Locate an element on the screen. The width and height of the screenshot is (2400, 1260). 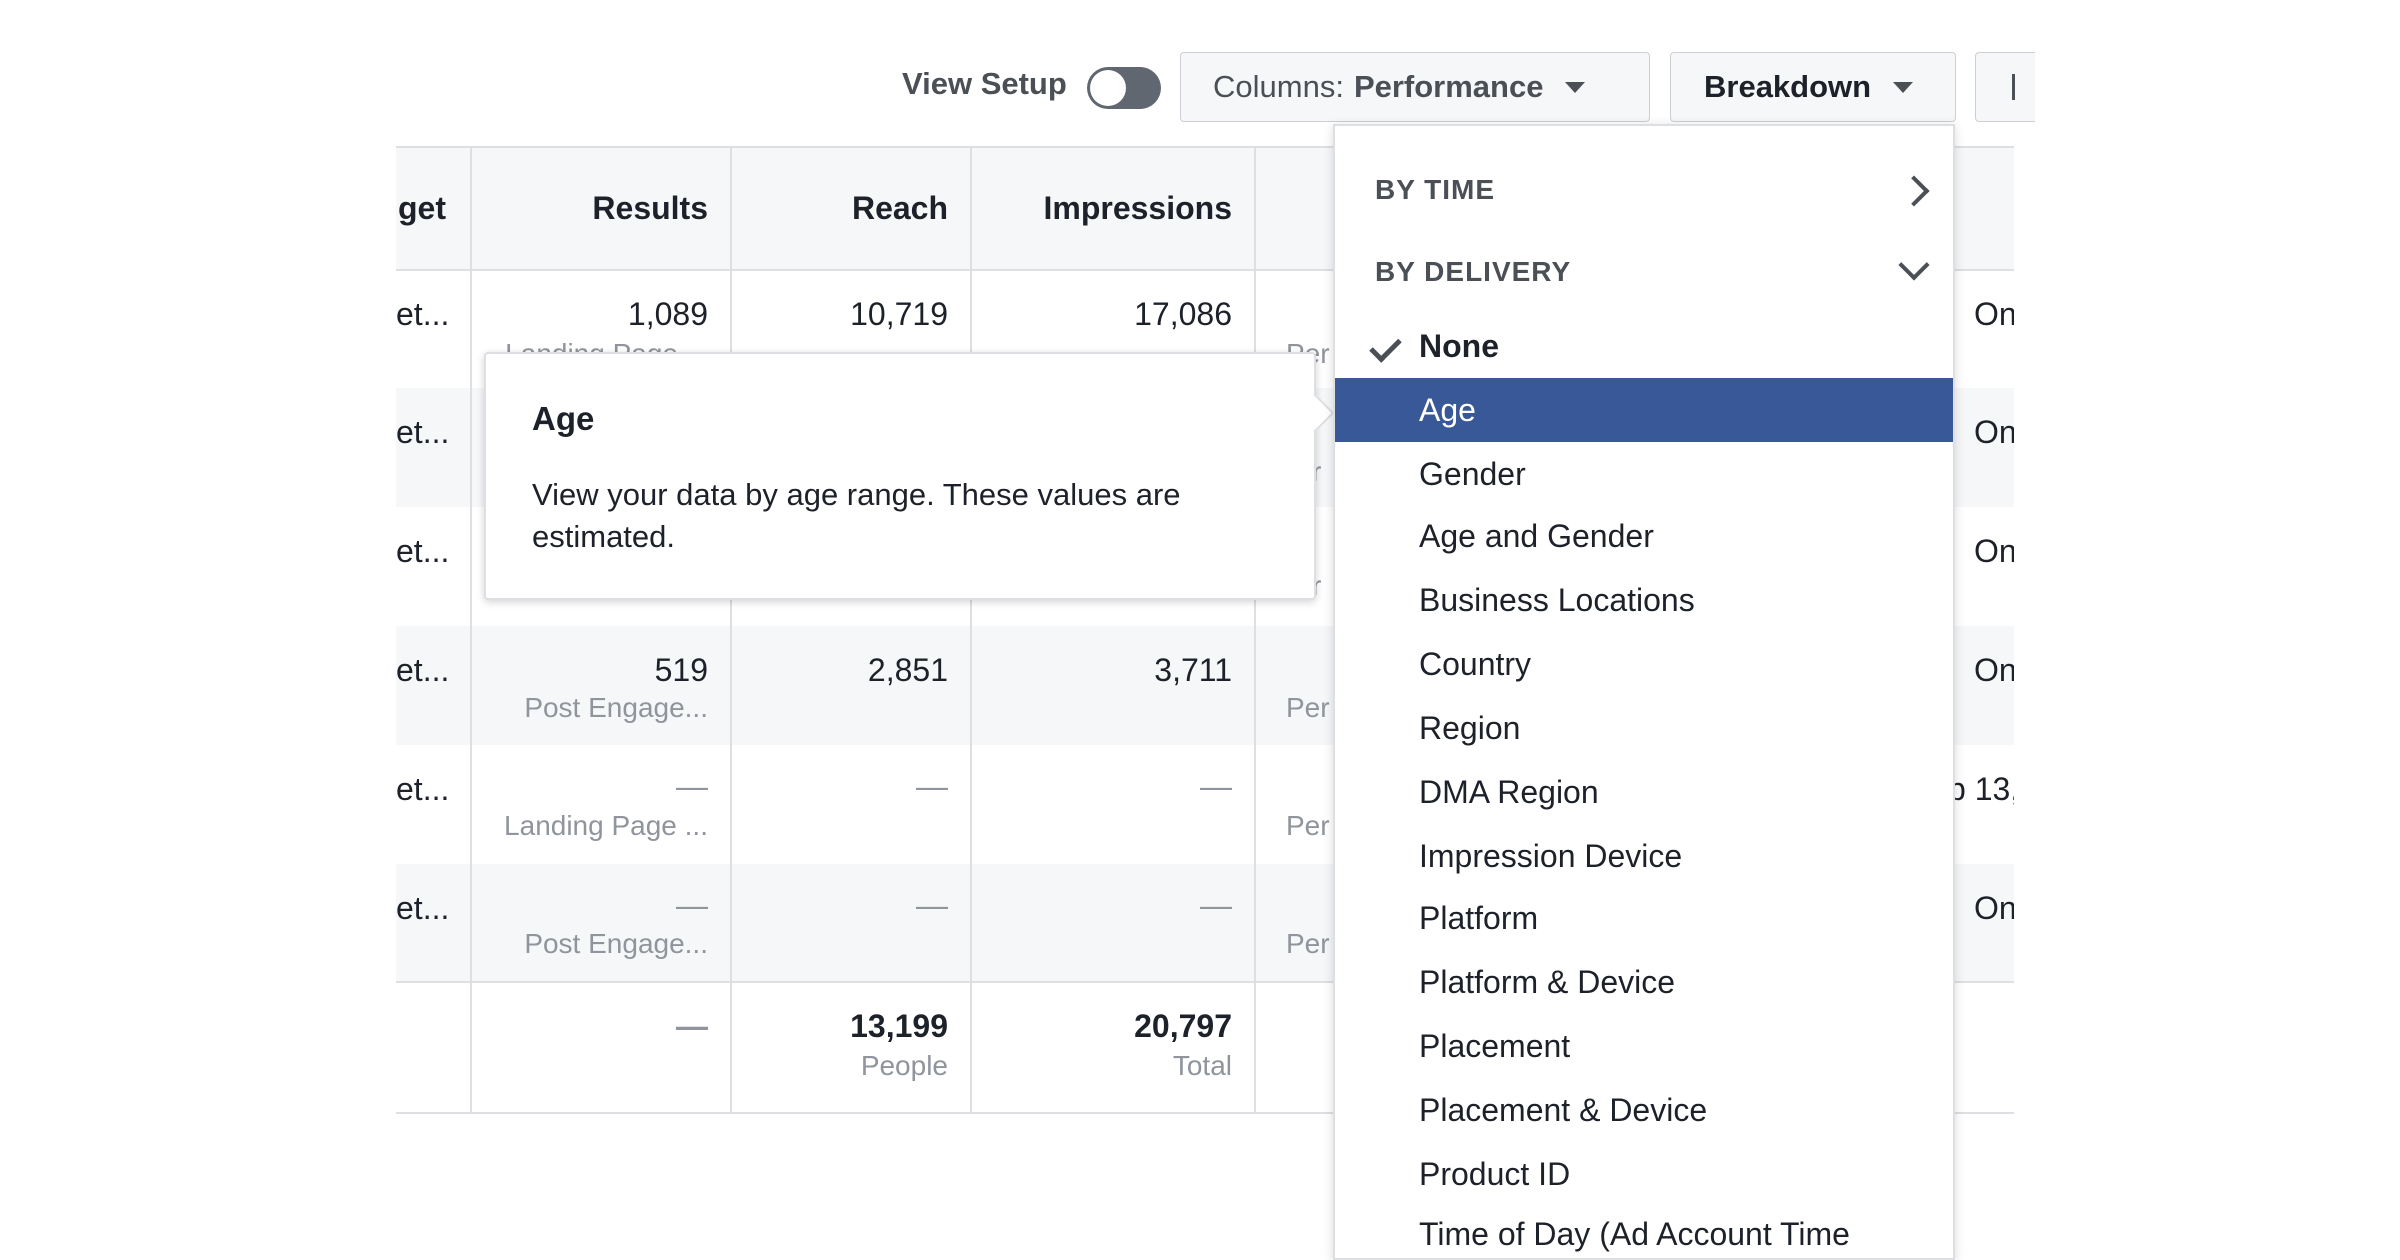
option-age-and-gender: Age and Gender is located at coordinates (1644, 536).